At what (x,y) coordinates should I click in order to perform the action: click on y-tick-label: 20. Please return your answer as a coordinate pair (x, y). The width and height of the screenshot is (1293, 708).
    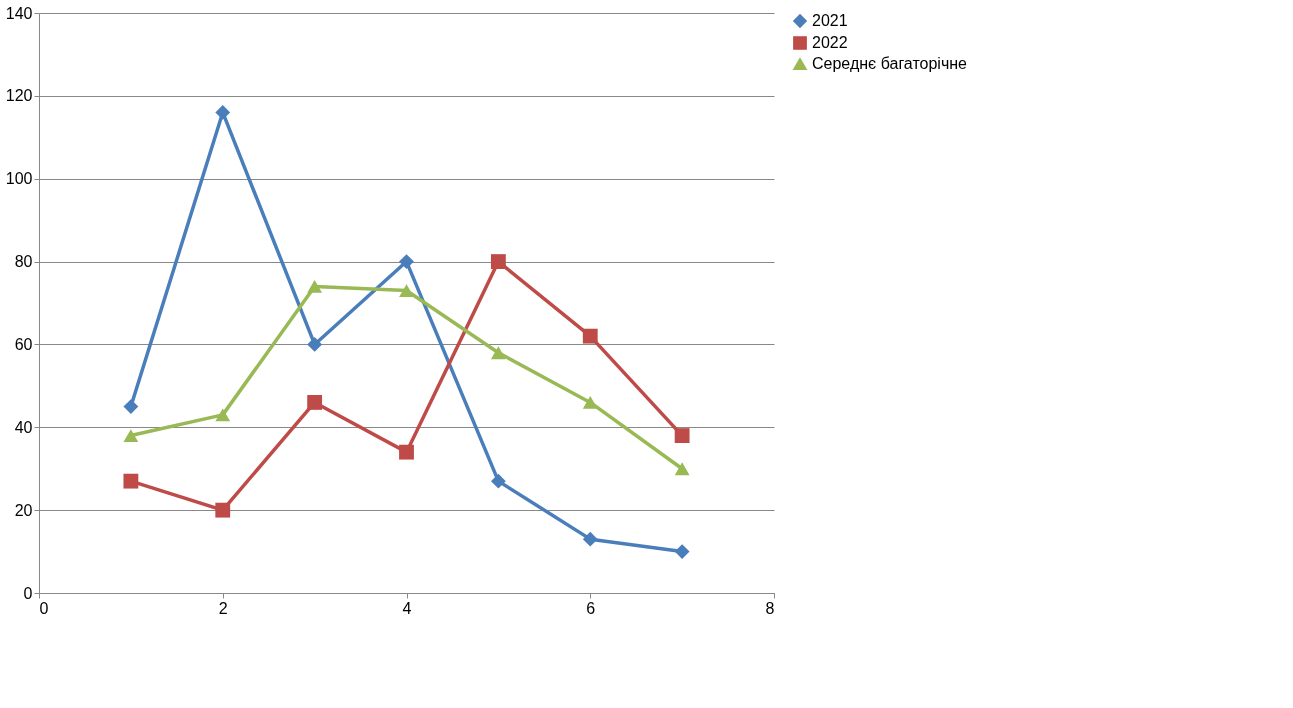
    Looking at the image, I should click on (23, 510).